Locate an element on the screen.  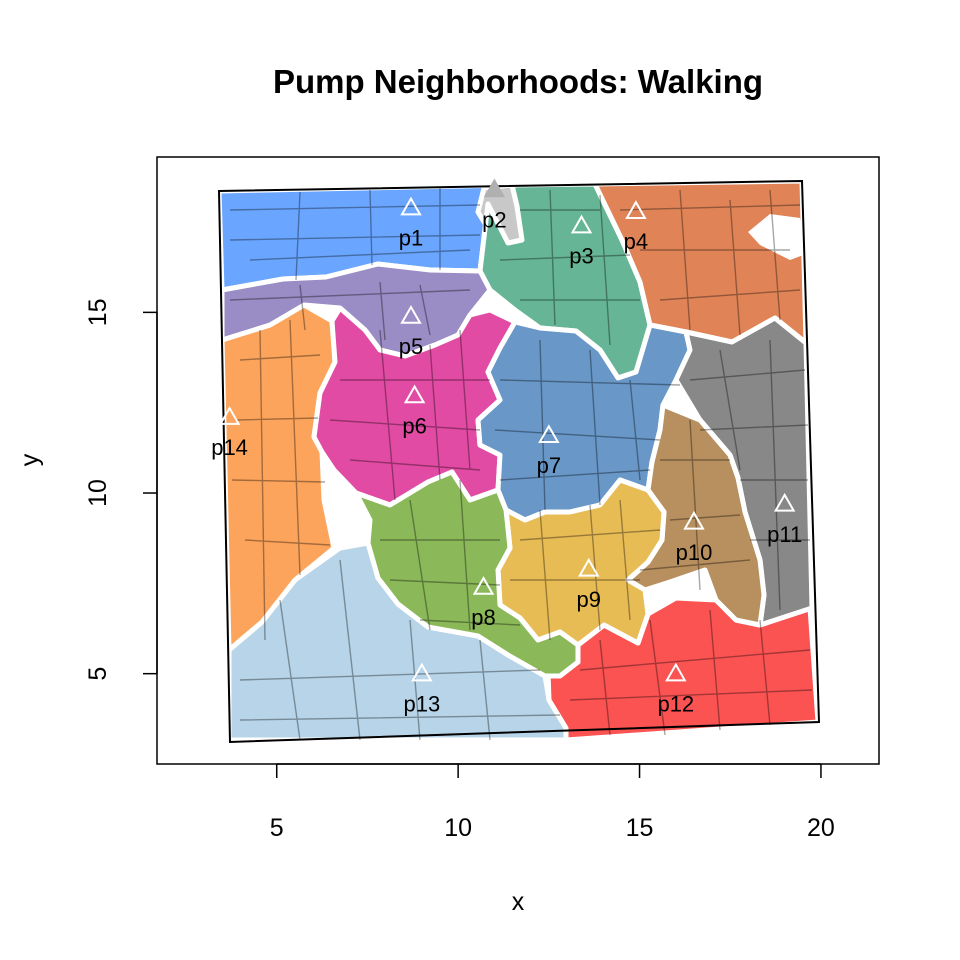
pump-p11: p11 is located at coordinates (784, 519).